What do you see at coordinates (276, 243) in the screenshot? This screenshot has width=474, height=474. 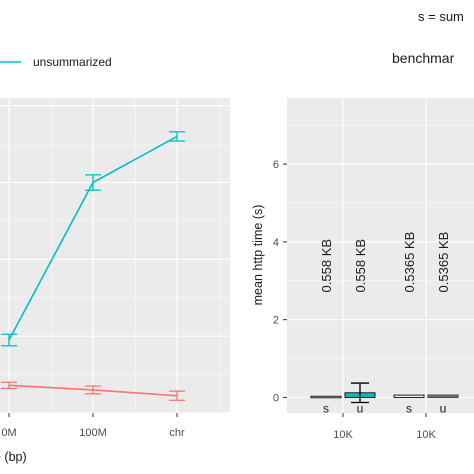 I see `y-tick-label: 4` at bounding box center [276, 243].